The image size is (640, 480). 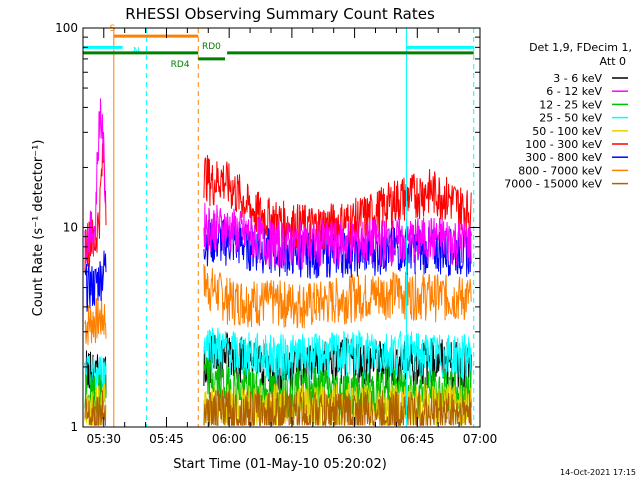 What do you see at coordinates (560, 170) in the screenshot?
I see `legend-label-8: 800 - 7000 keV` at bounding box center [560, 170].